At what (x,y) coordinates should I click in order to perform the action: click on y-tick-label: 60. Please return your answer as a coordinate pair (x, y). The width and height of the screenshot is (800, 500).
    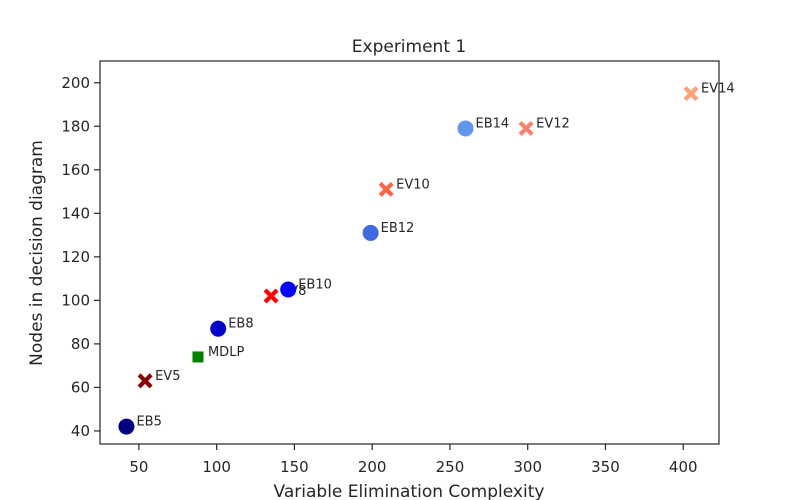
    Looking at the image, I should click on (80, 387).